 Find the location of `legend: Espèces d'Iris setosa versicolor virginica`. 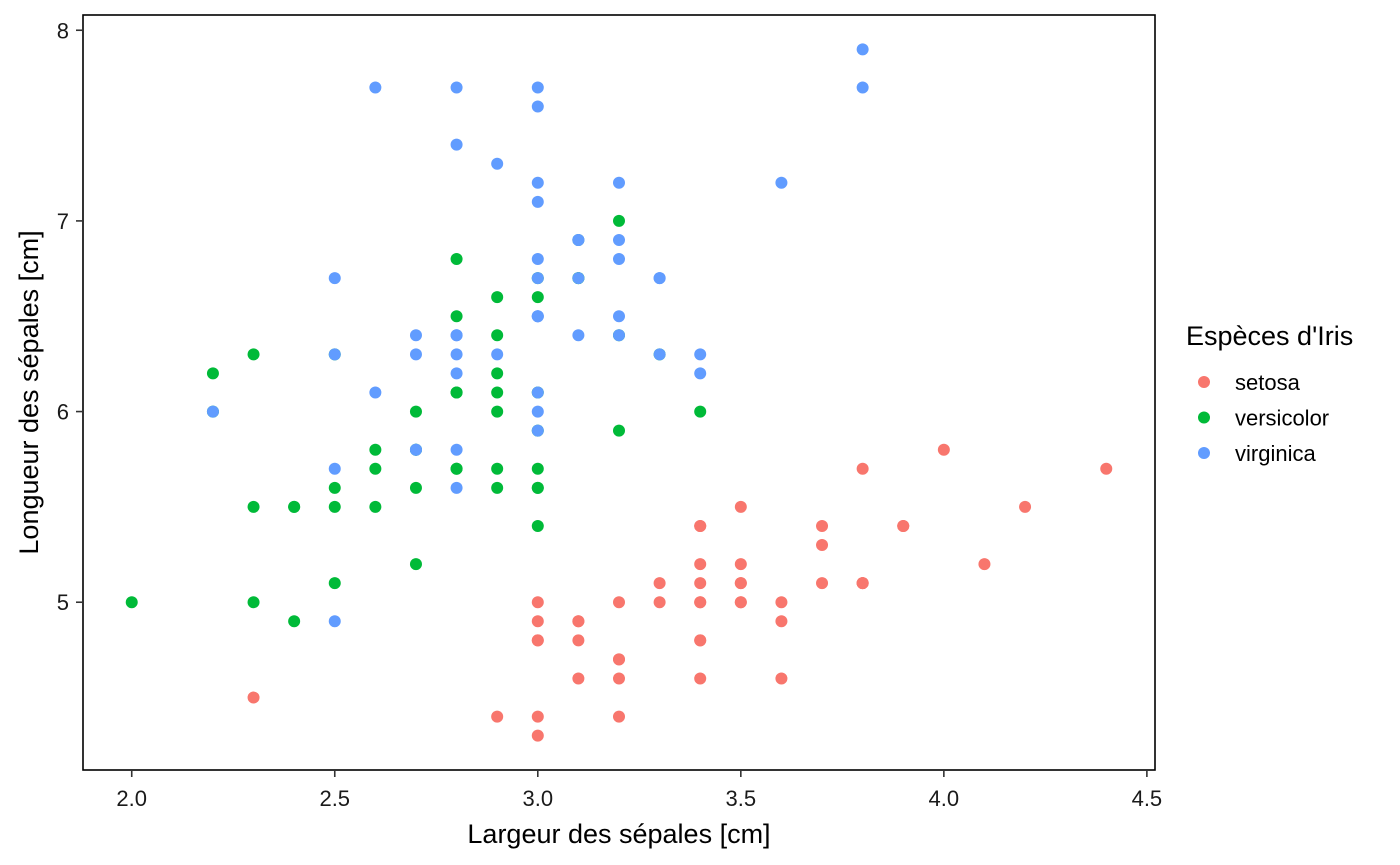

legend: Espèces d'Iris setosa versicolor virginica is located at coordinates (1269, 393).